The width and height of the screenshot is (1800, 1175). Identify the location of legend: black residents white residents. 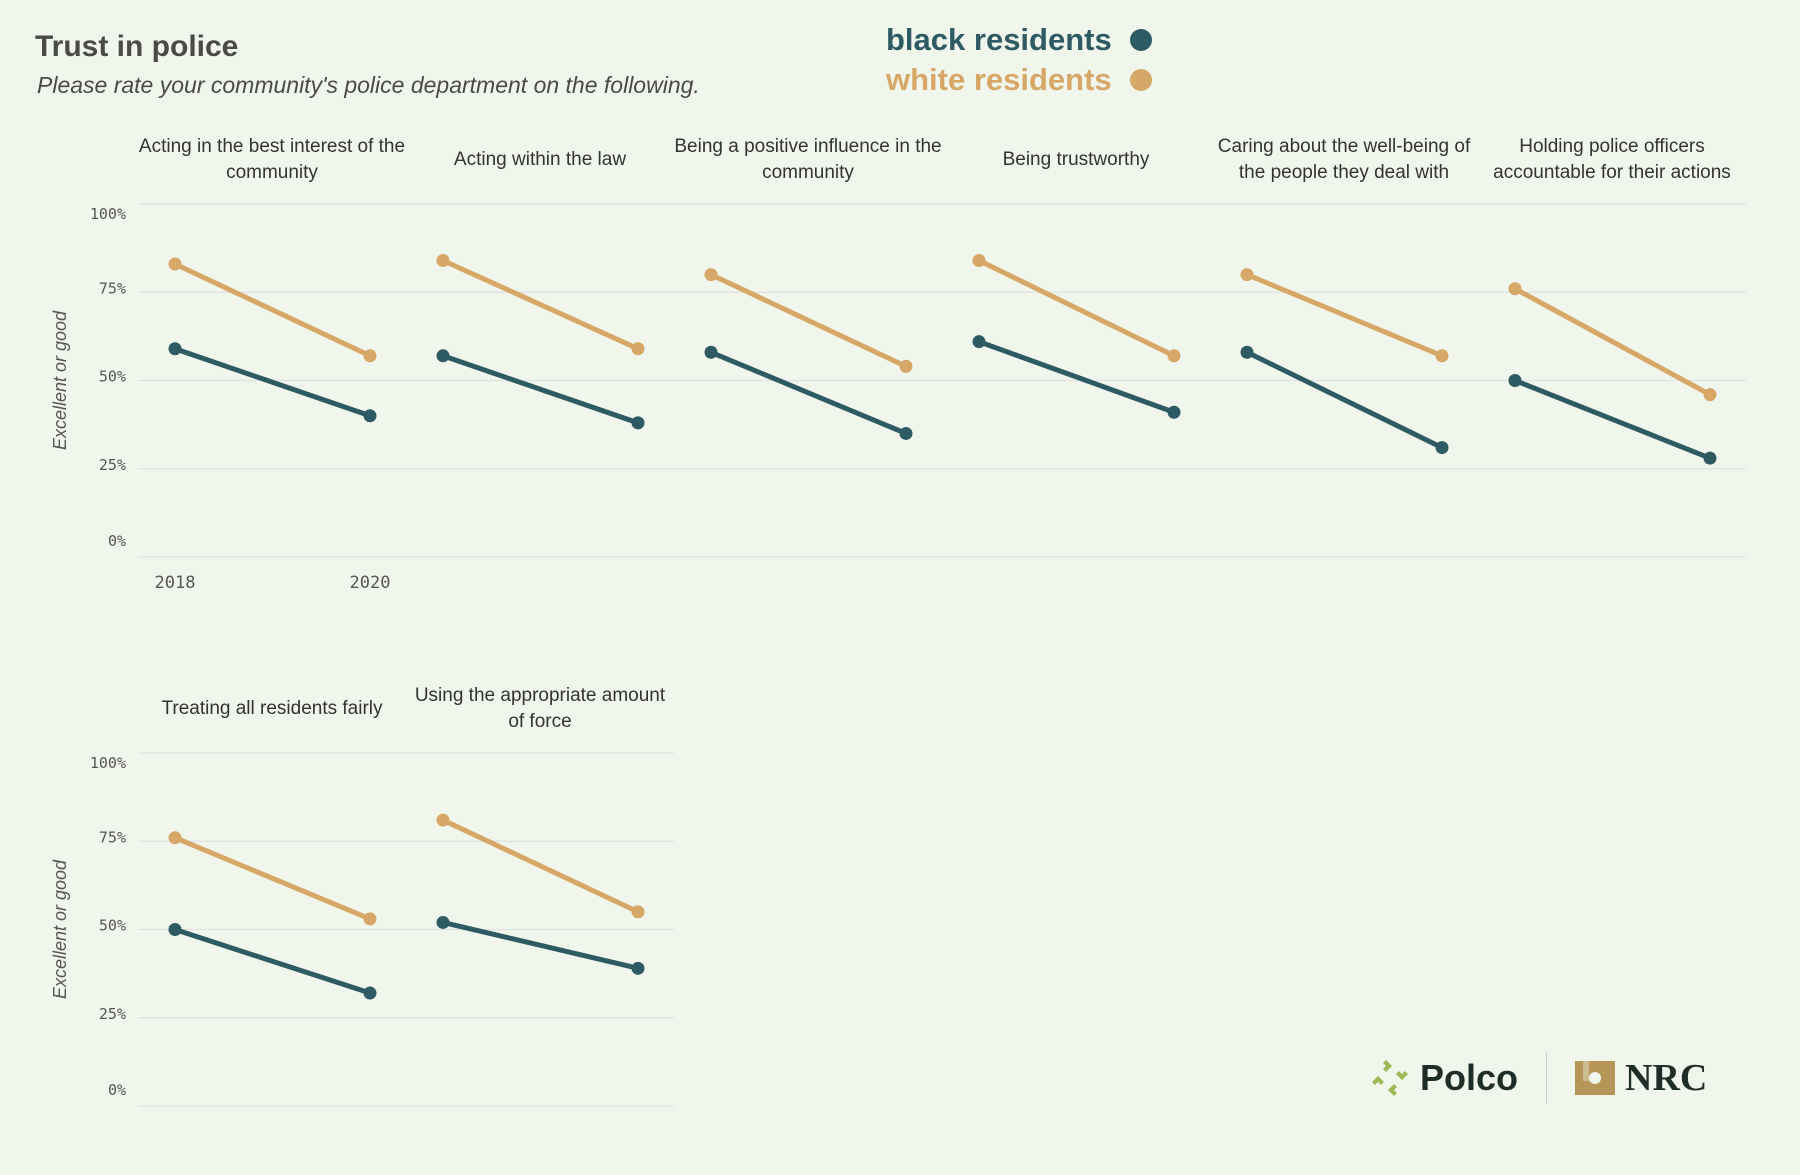
(1019, 60).